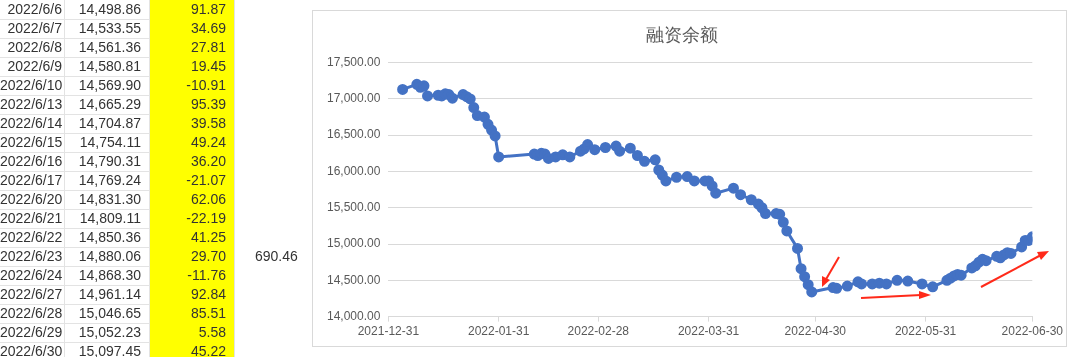  What do you see at coordinates (192, 349) in the screenshot?
I see `data-label: 45.22` at bounding box center [192, 349].